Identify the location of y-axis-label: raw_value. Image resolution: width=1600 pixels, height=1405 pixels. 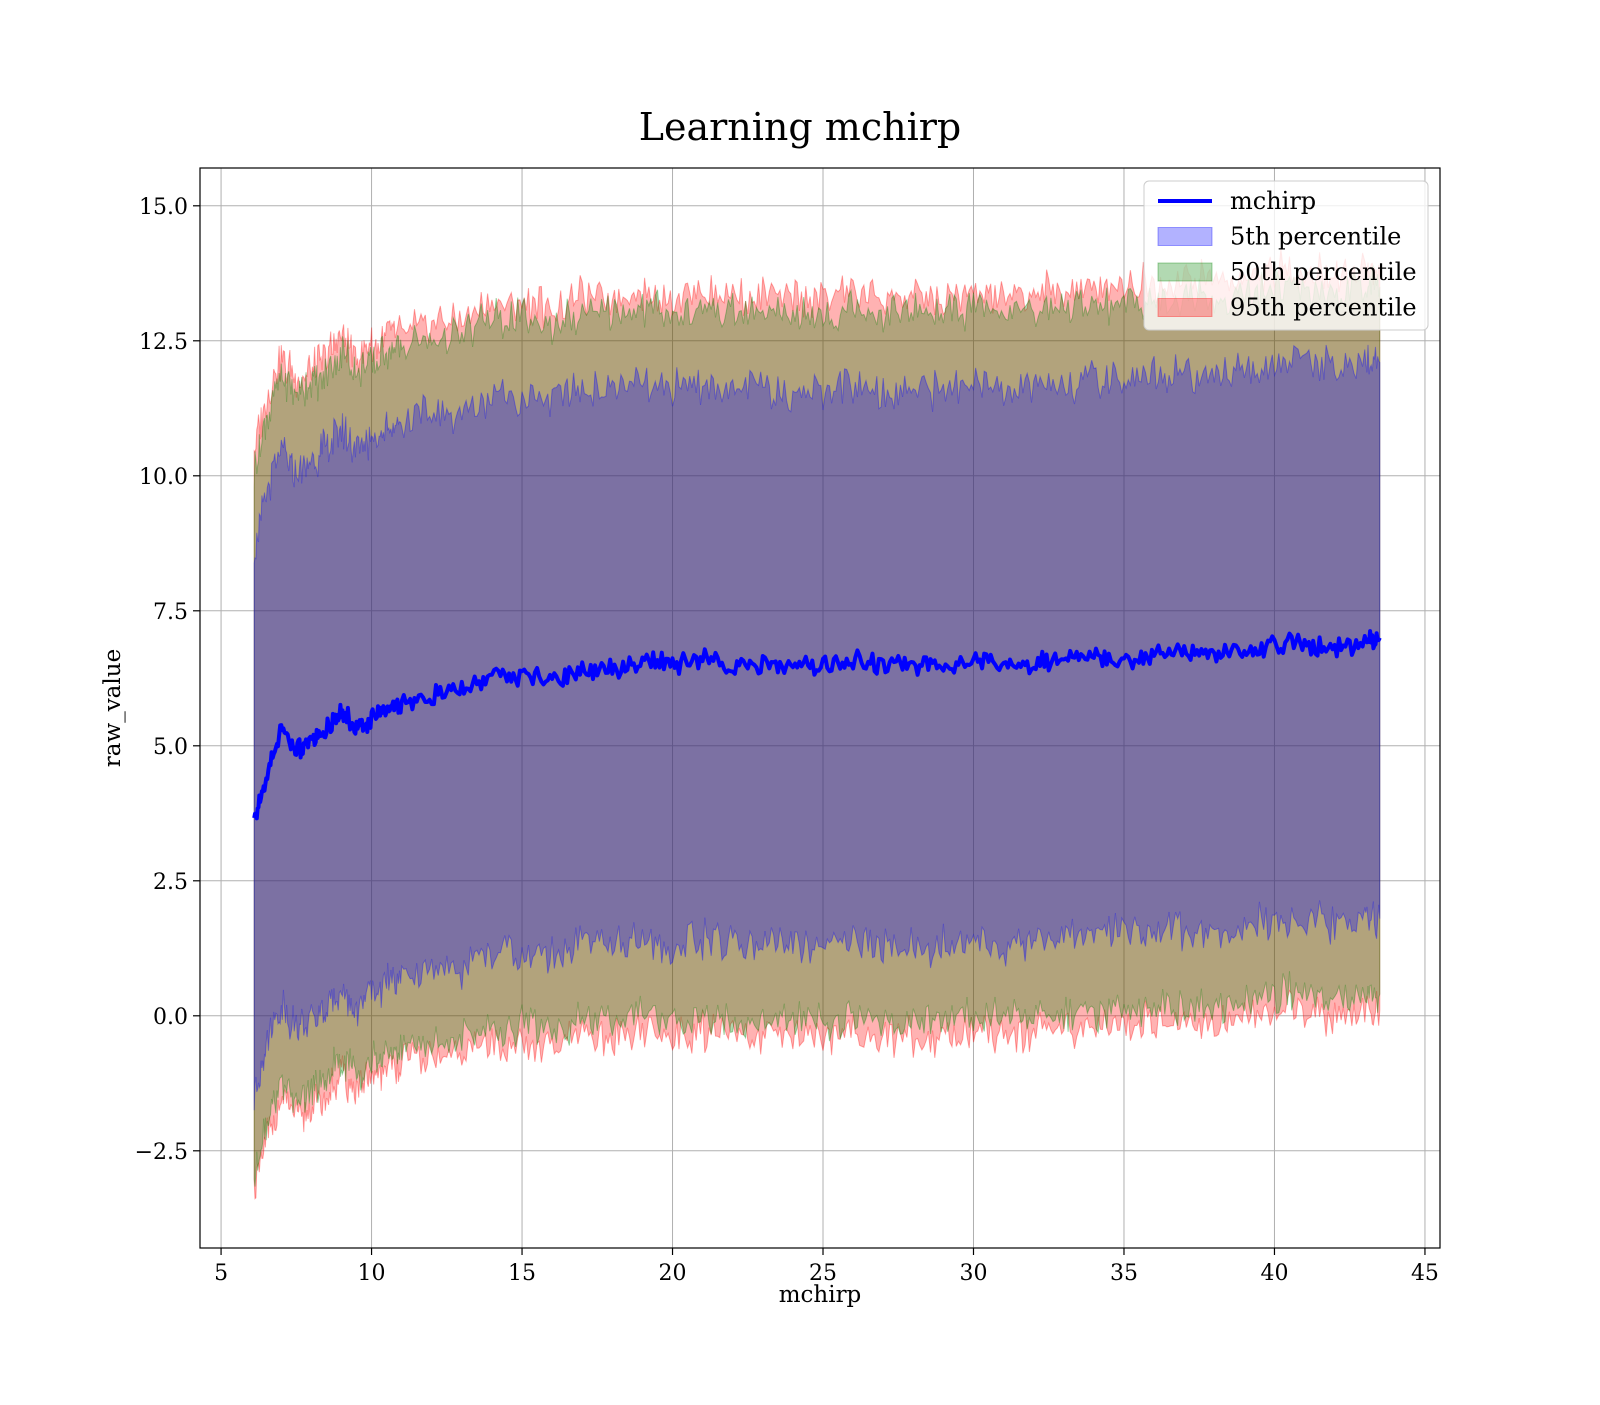
(113, 708).